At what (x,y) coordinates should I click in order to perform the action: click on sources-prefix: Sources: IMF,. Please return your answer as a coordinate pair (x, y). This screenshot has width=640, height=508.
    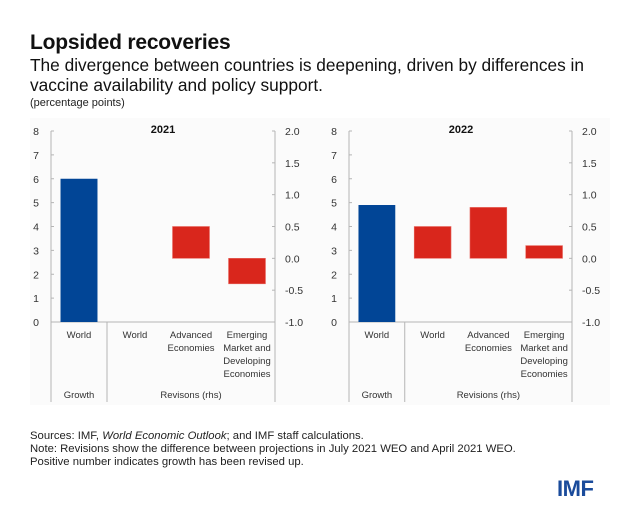
    Looking at the image, I should click on (66, 436).